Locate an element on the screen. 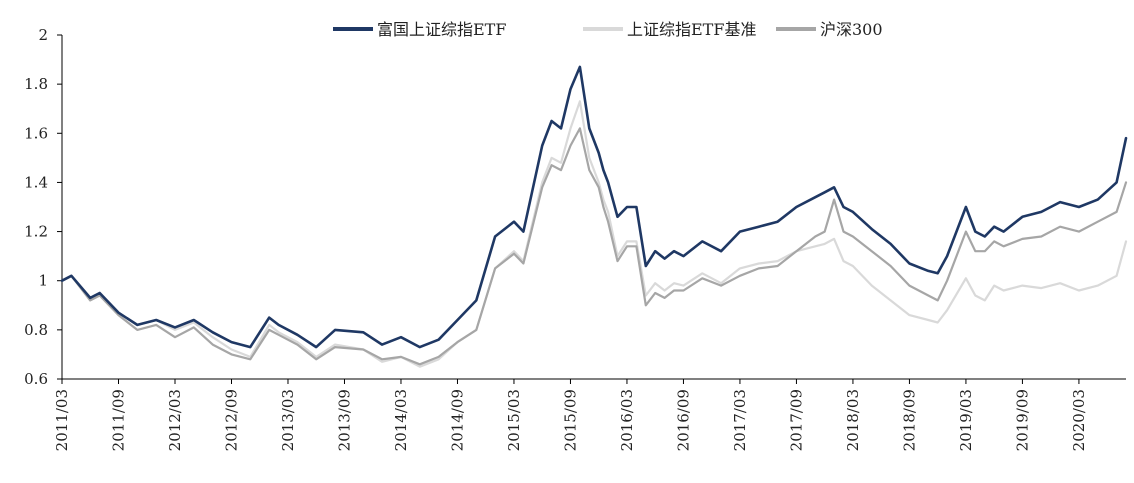  x-tick-label: 2020/03 is located at coordinates (1079, 420).